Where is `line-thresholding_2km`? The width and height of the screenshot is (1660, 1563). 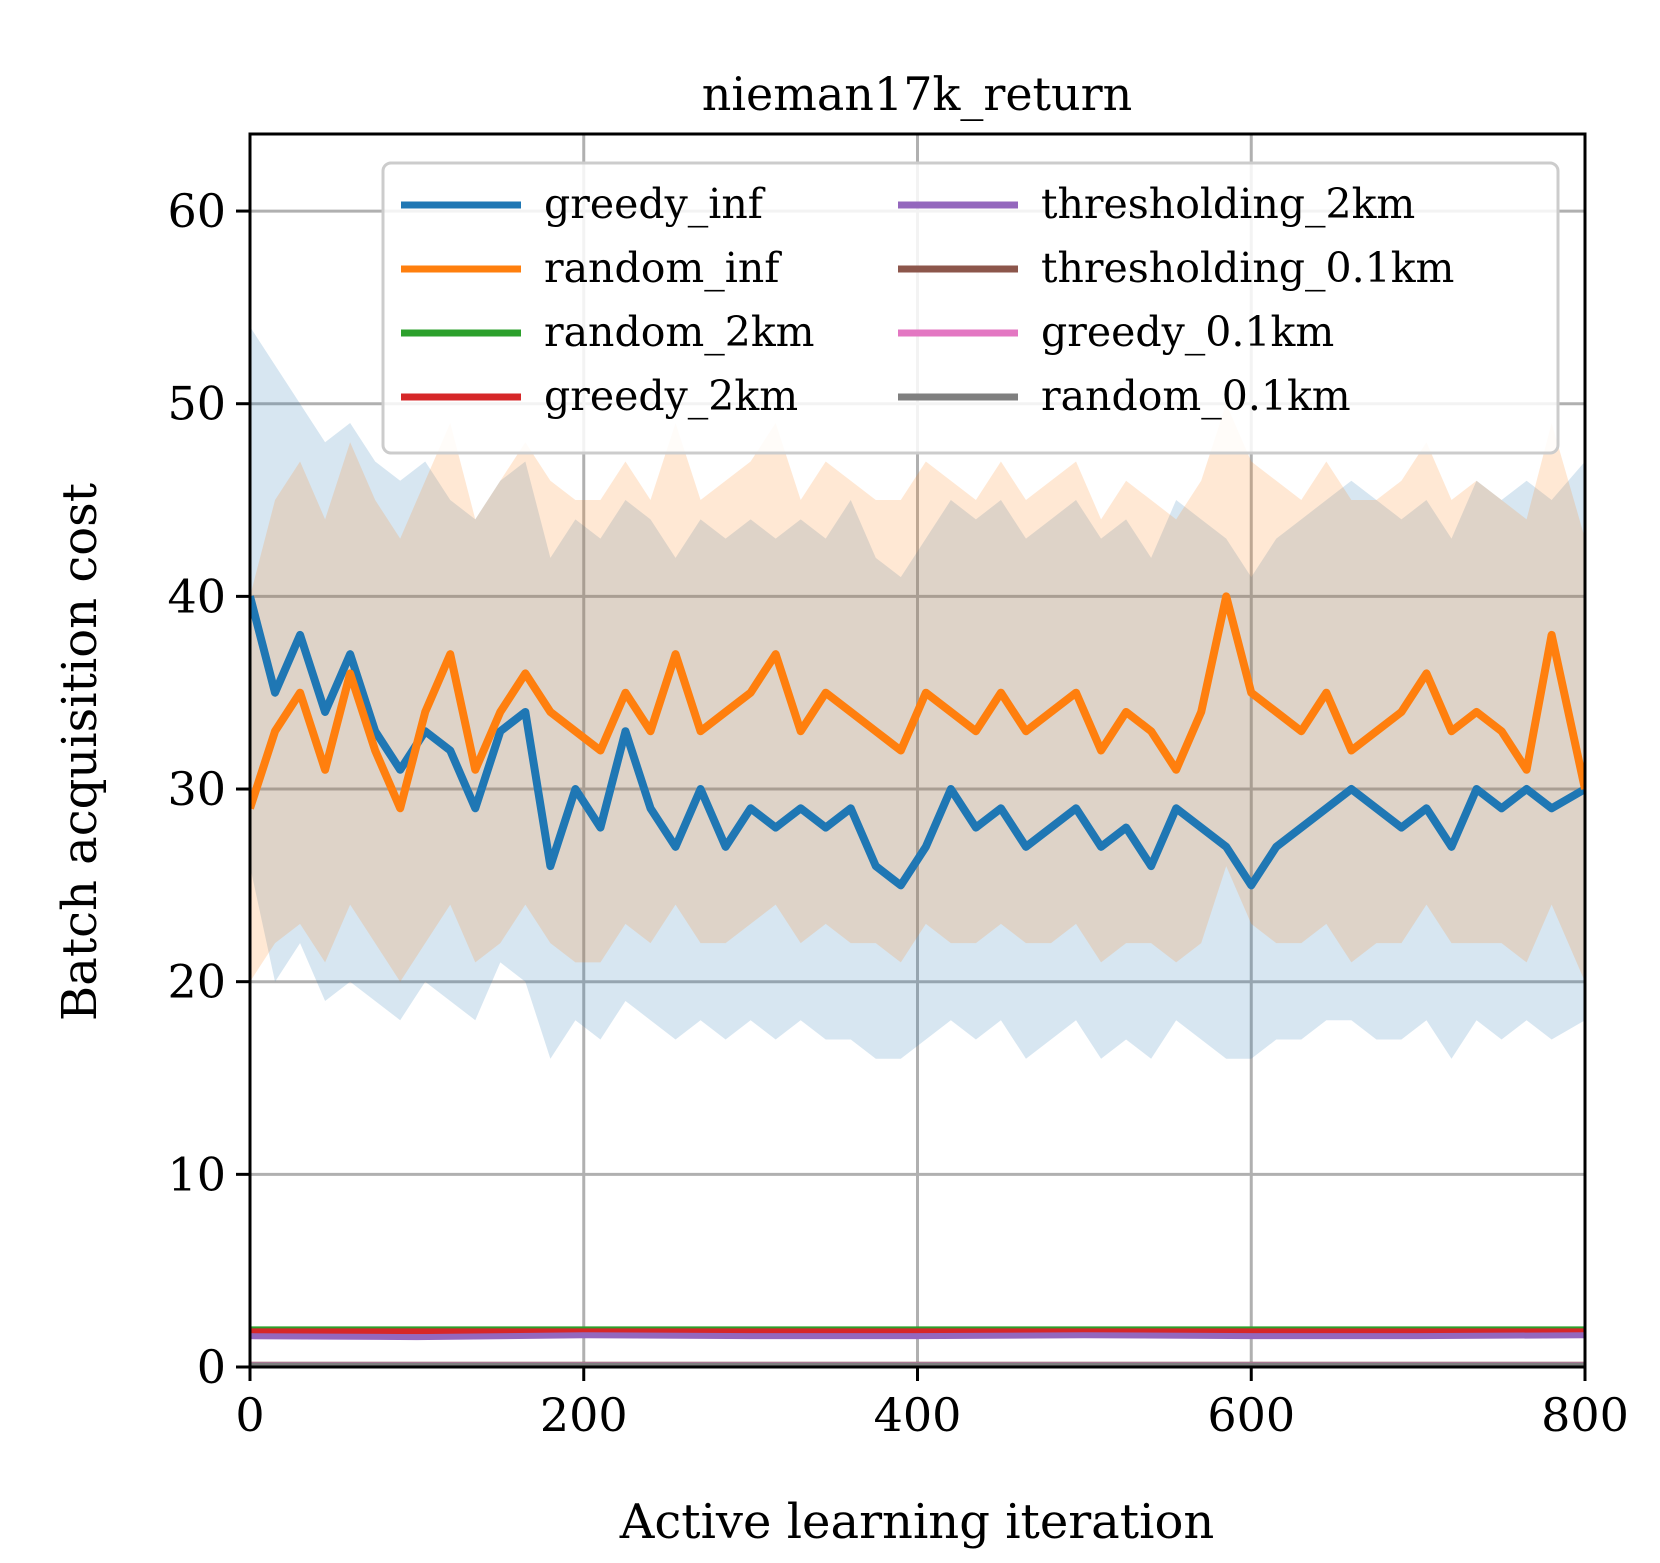 line-thresholding_2km is located at coordinates (917, 1336).